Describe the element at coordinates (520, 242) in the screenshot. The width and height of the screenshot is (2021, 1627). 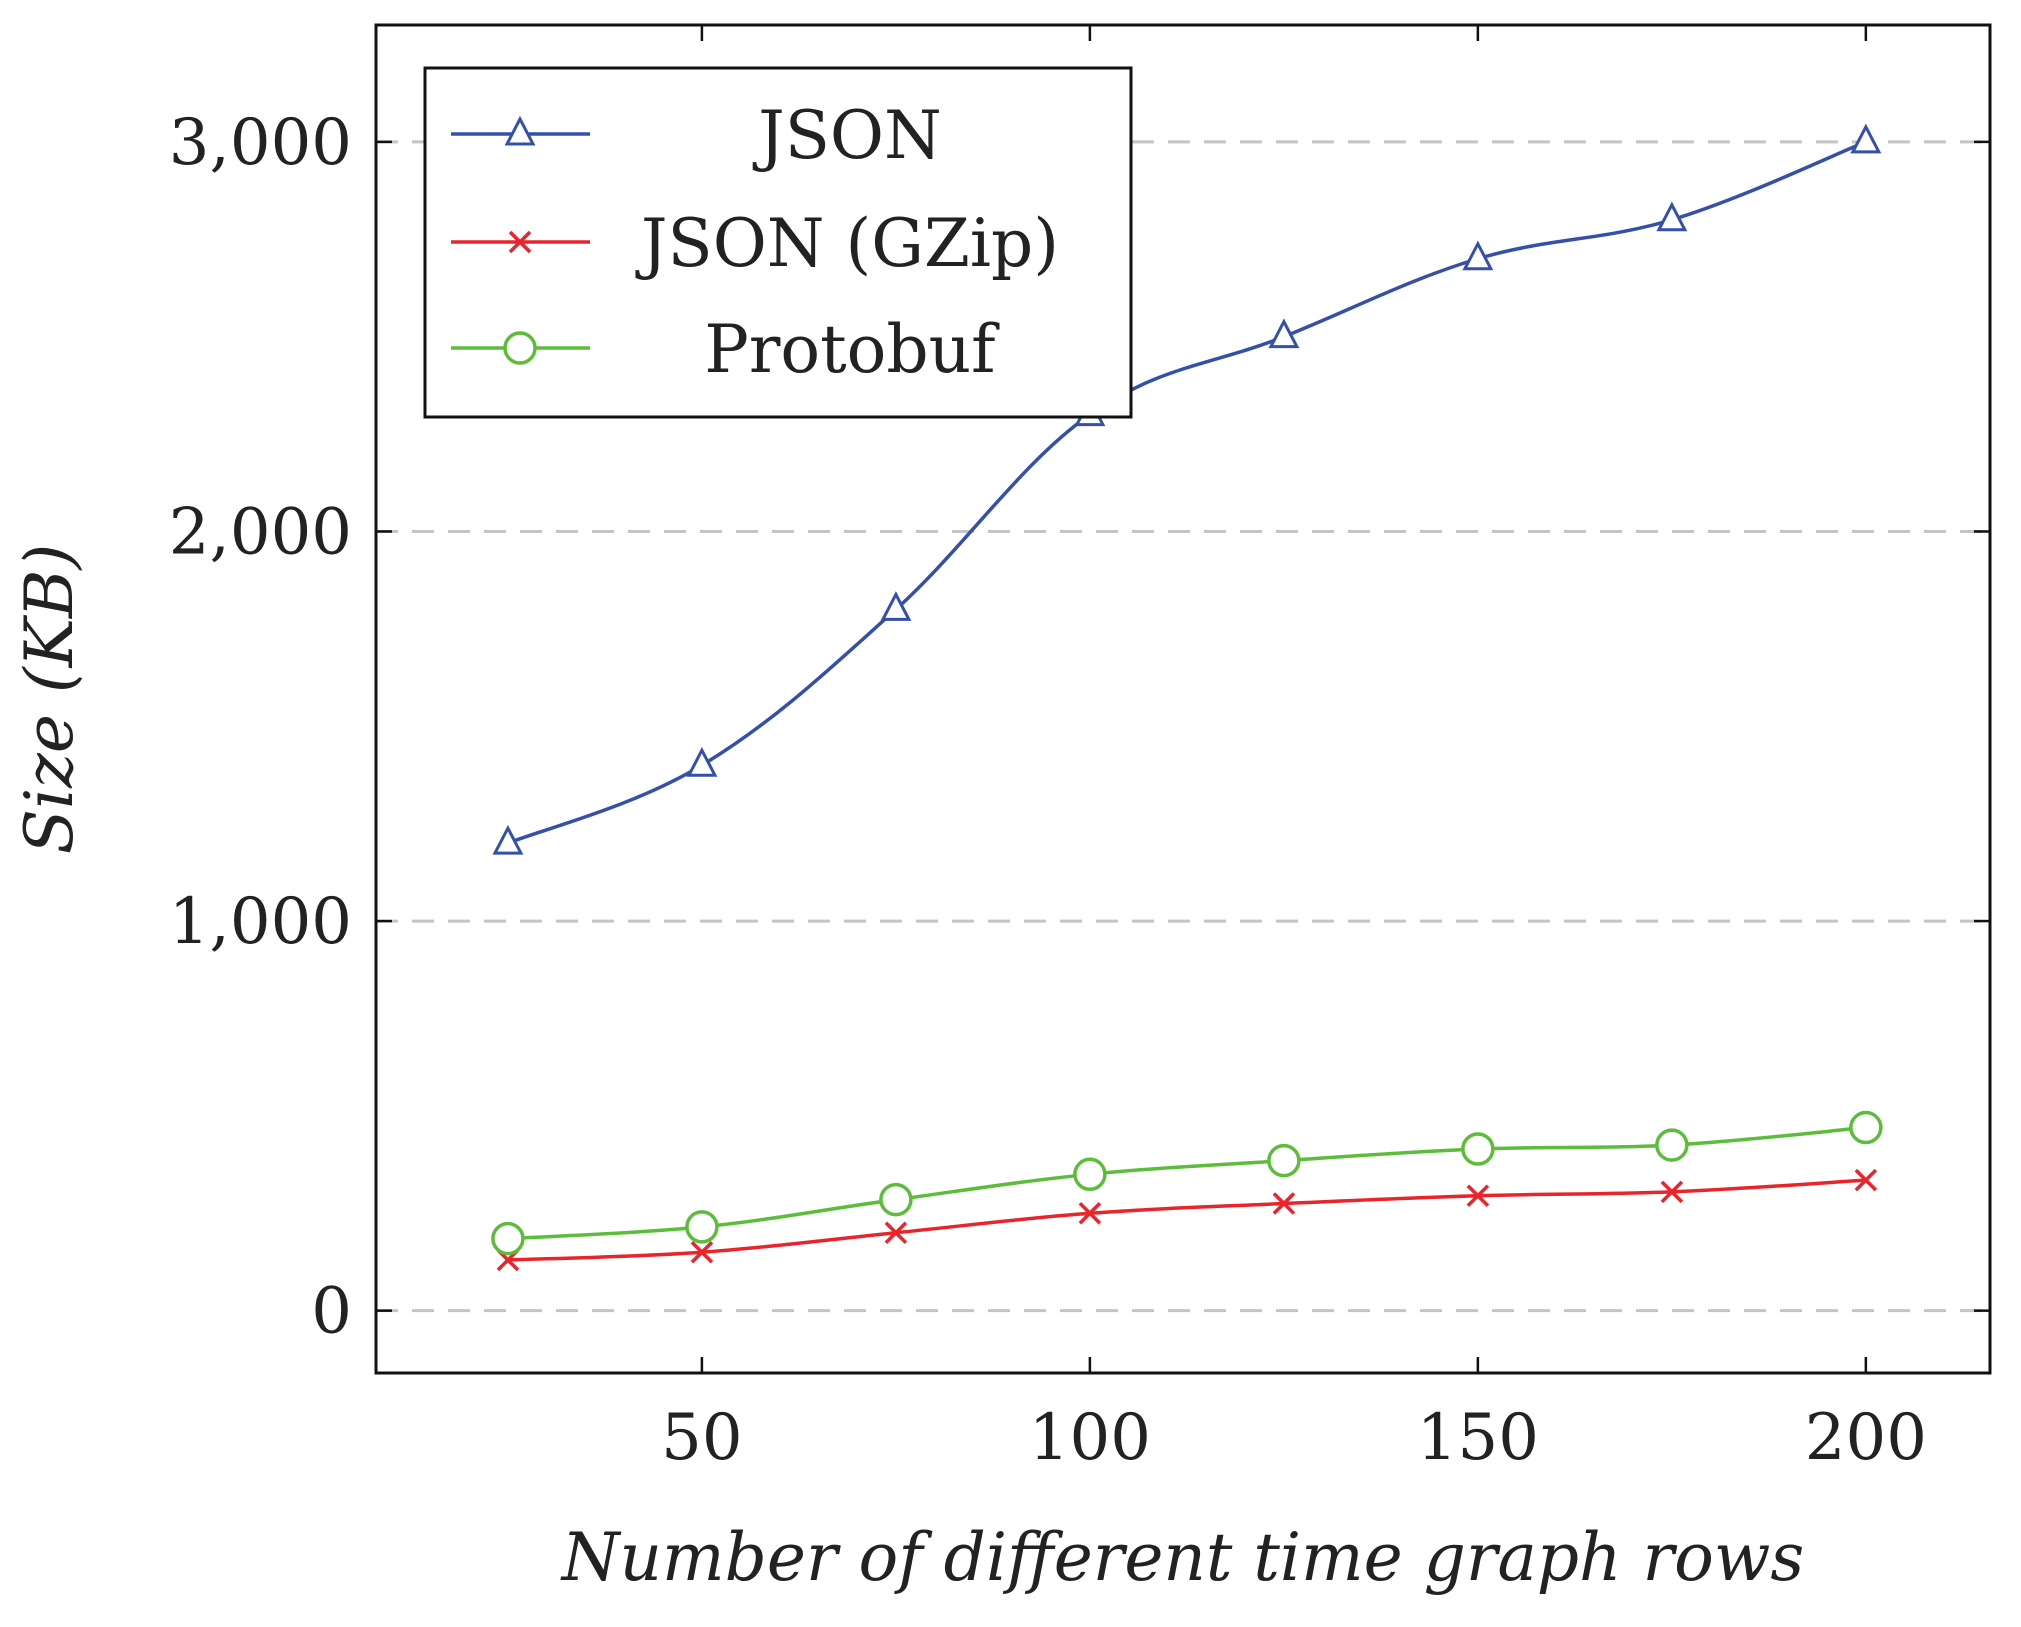
I see `legend-marker-json-gzip` at that location.